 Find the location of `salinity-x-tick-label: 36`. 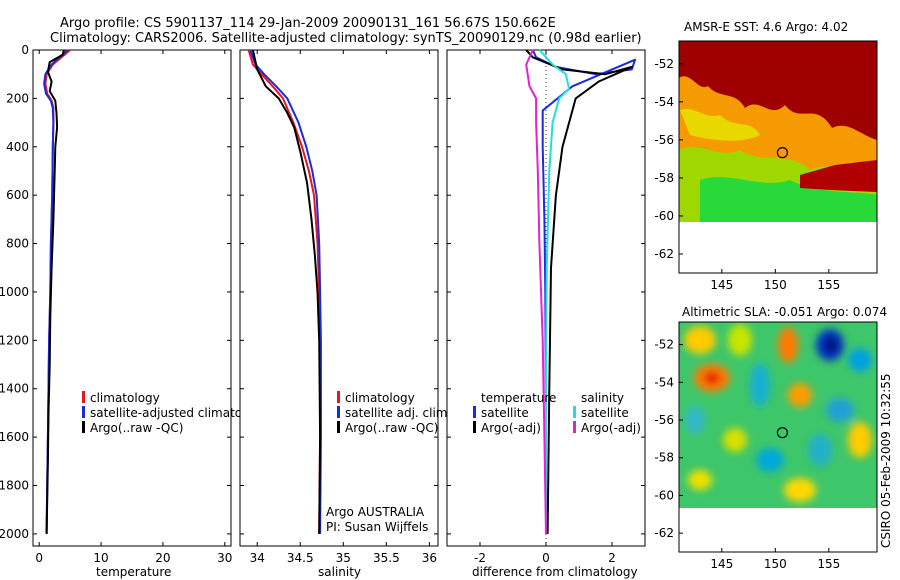

salinity-x-tick-label: 36 is located at coordinates (429, 558).